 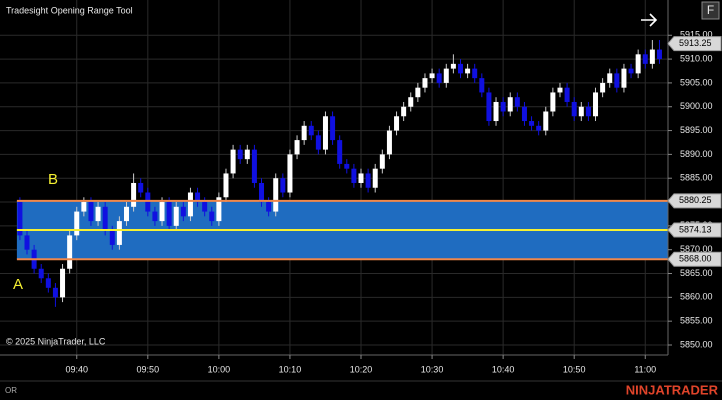 I want to click on y-tick-label: 5895.00, so click(x=696, y=130).